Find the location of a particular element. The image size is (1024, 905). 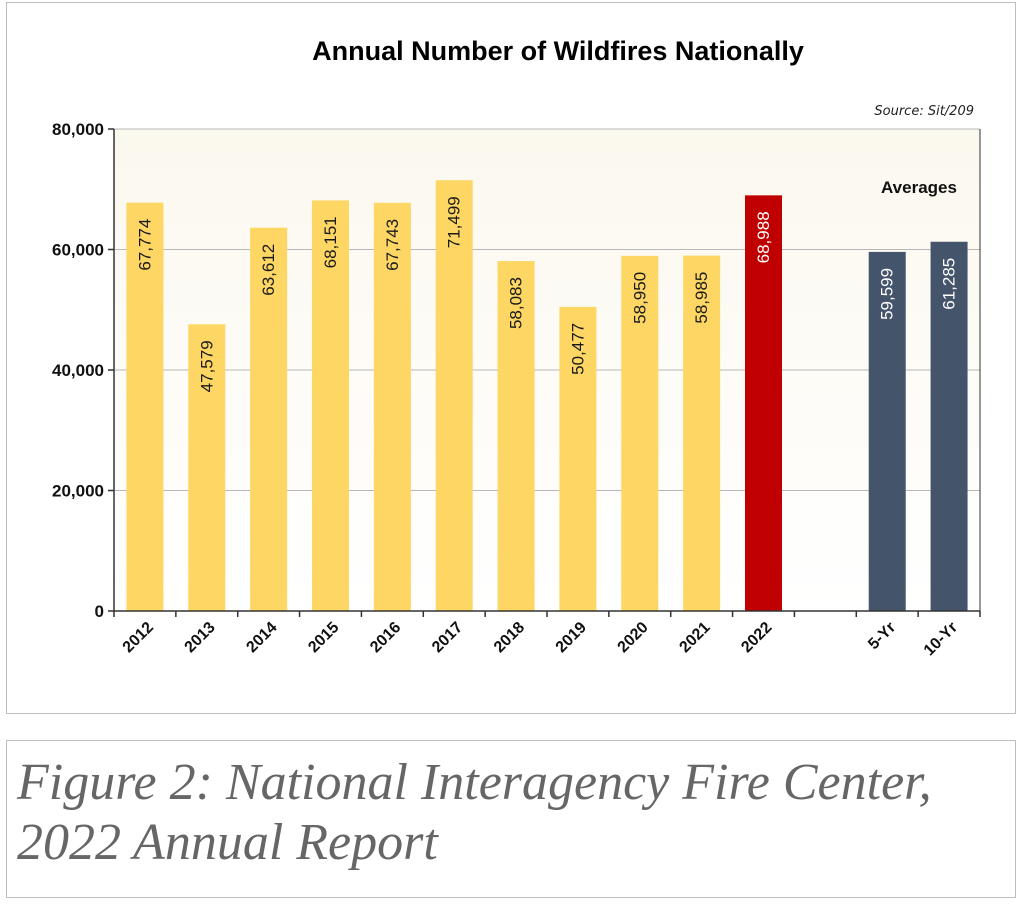

x-tick-label-2019: 2019 is located at coordinates (571, 637).